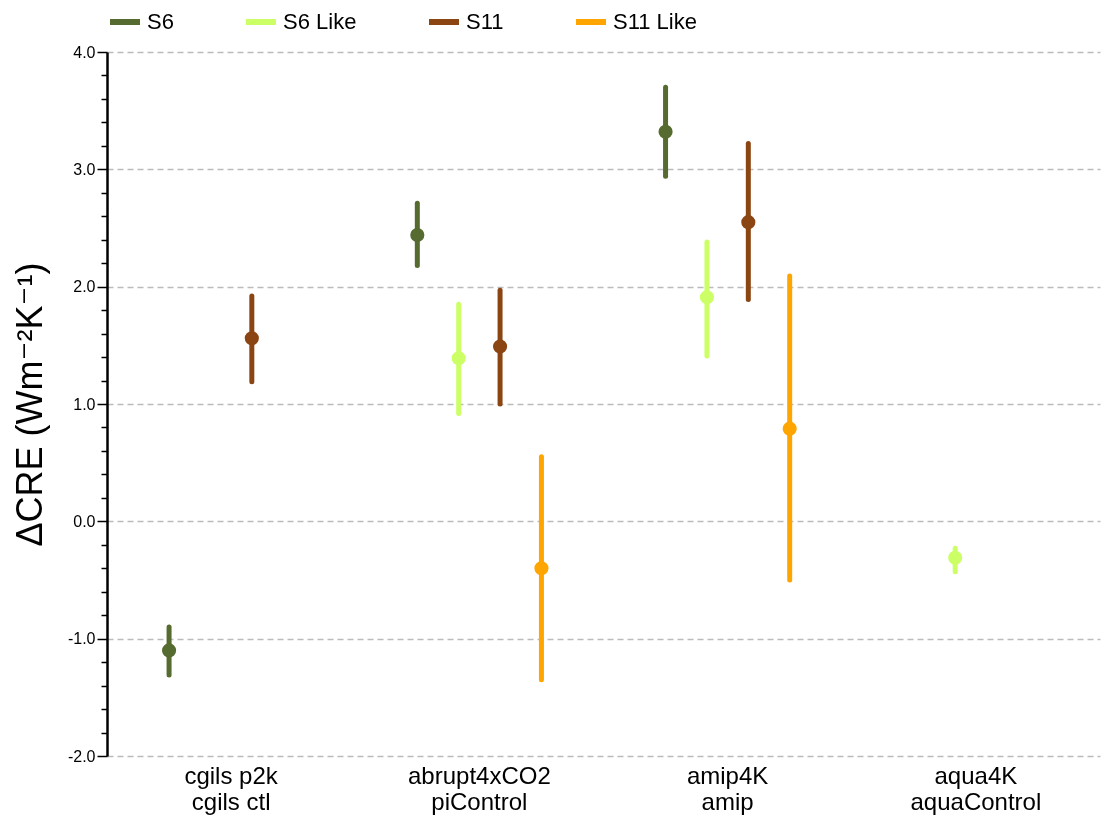  I want to click on y-tick-label: -2.0, so click(81, 756).